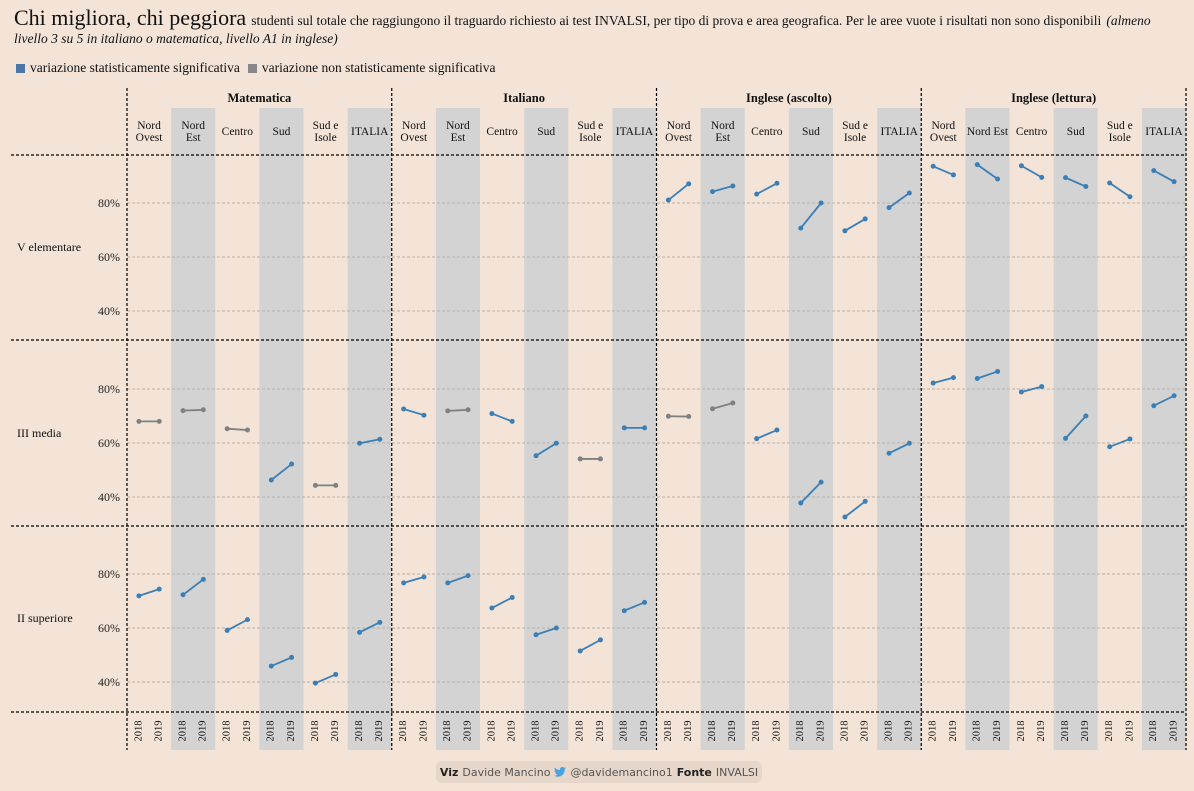  Describe the element at coordinates (524, 98) in the screenshot. I see `subject-header: Italiano` at that location.